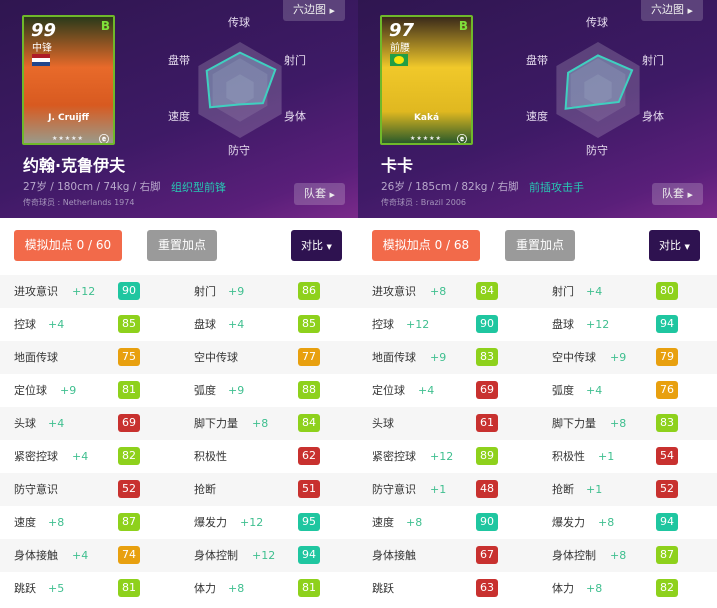 The image size is (717, 608). What do you see at coordinates (537, 555) in the screenshot?
I see `stat-row: 身体接触 67 身体控制 +8 87` at bounding box center [537, 555].